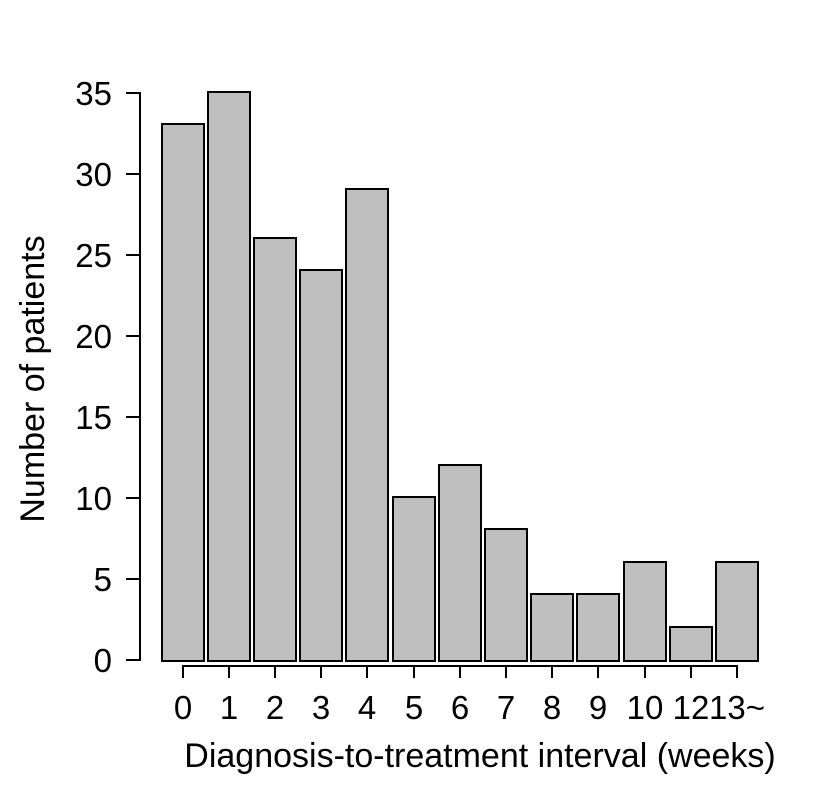 The width and height of the screenshot is (827, 812). What do you see at coordinates (93, 417) in the screenshot?
I see `y-tick-label: 15` at bounding box center [93, 417].